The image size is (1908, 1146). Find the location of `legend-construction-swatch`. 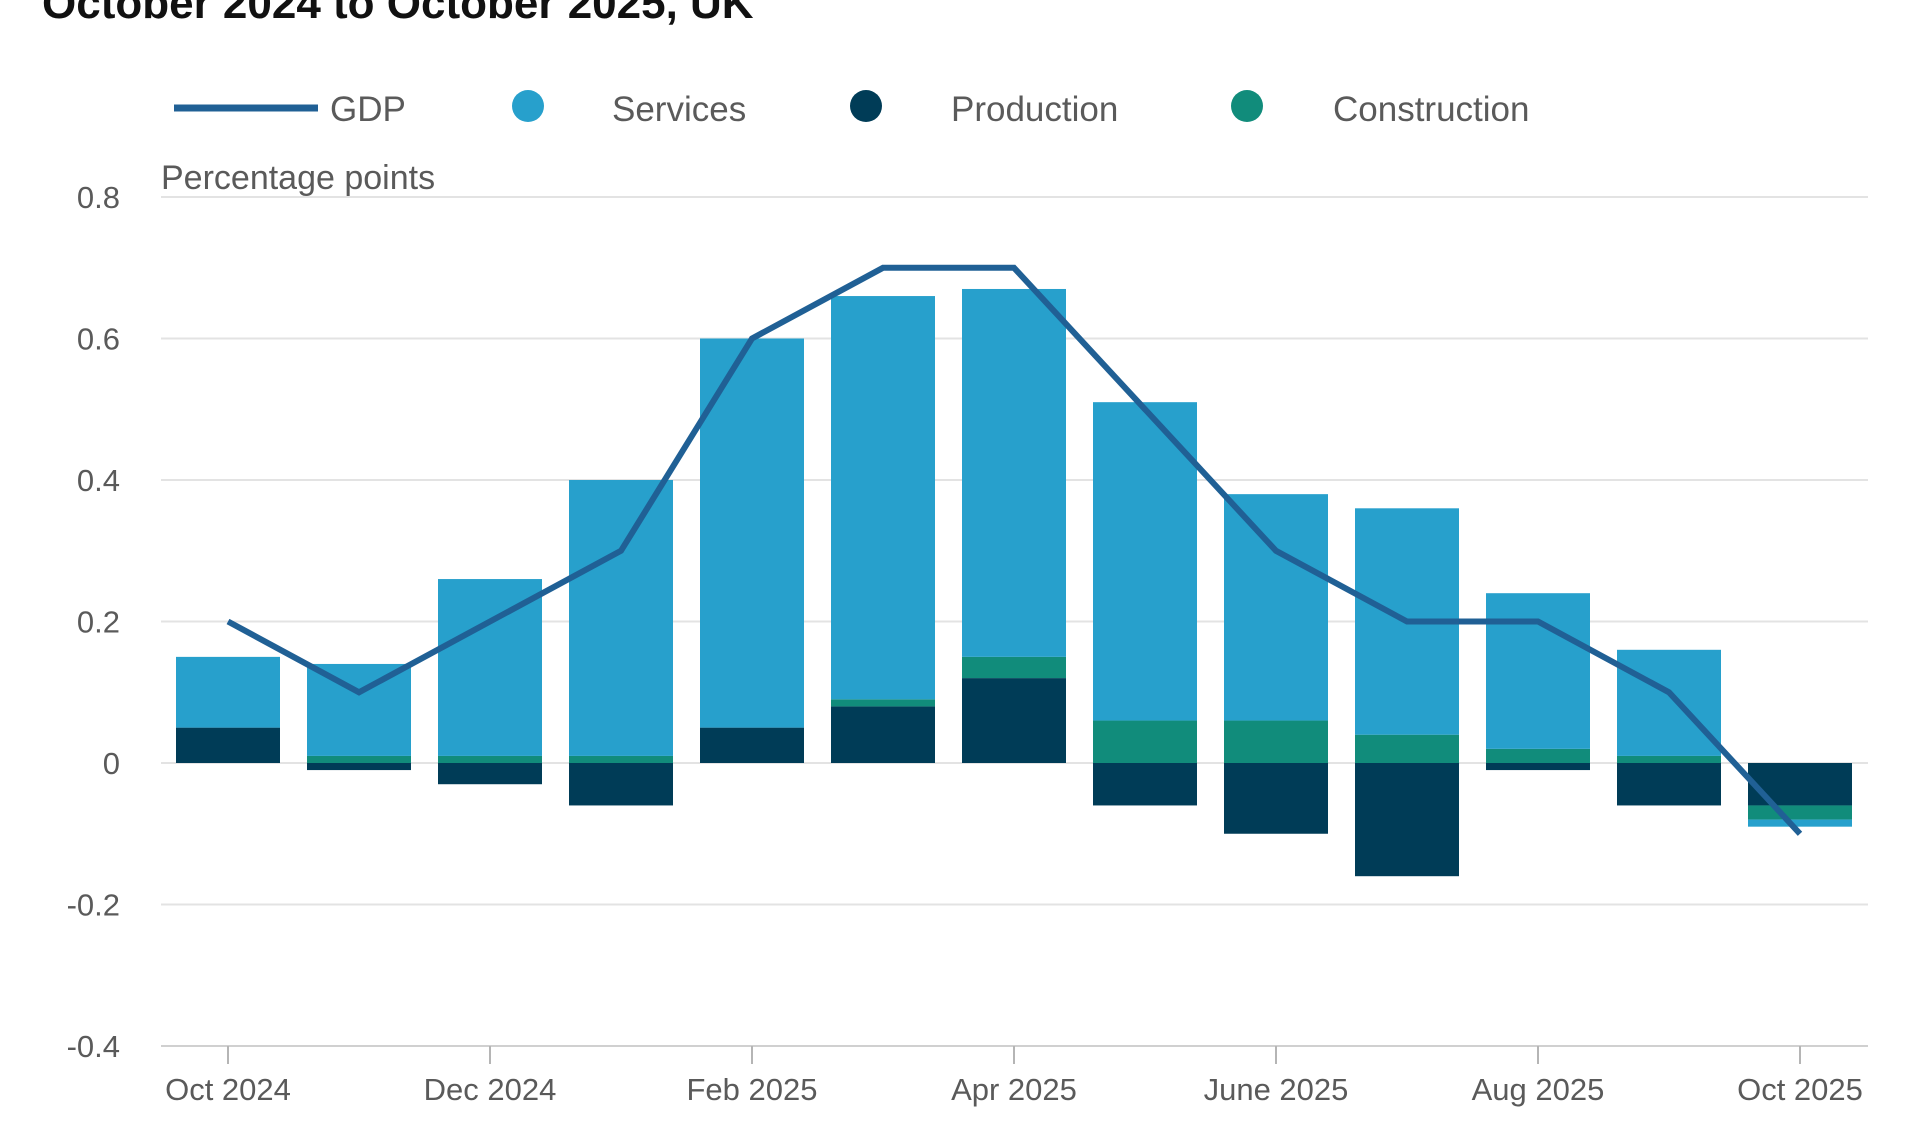

legend-construction-swatch is located at coordinates (1247, 106).